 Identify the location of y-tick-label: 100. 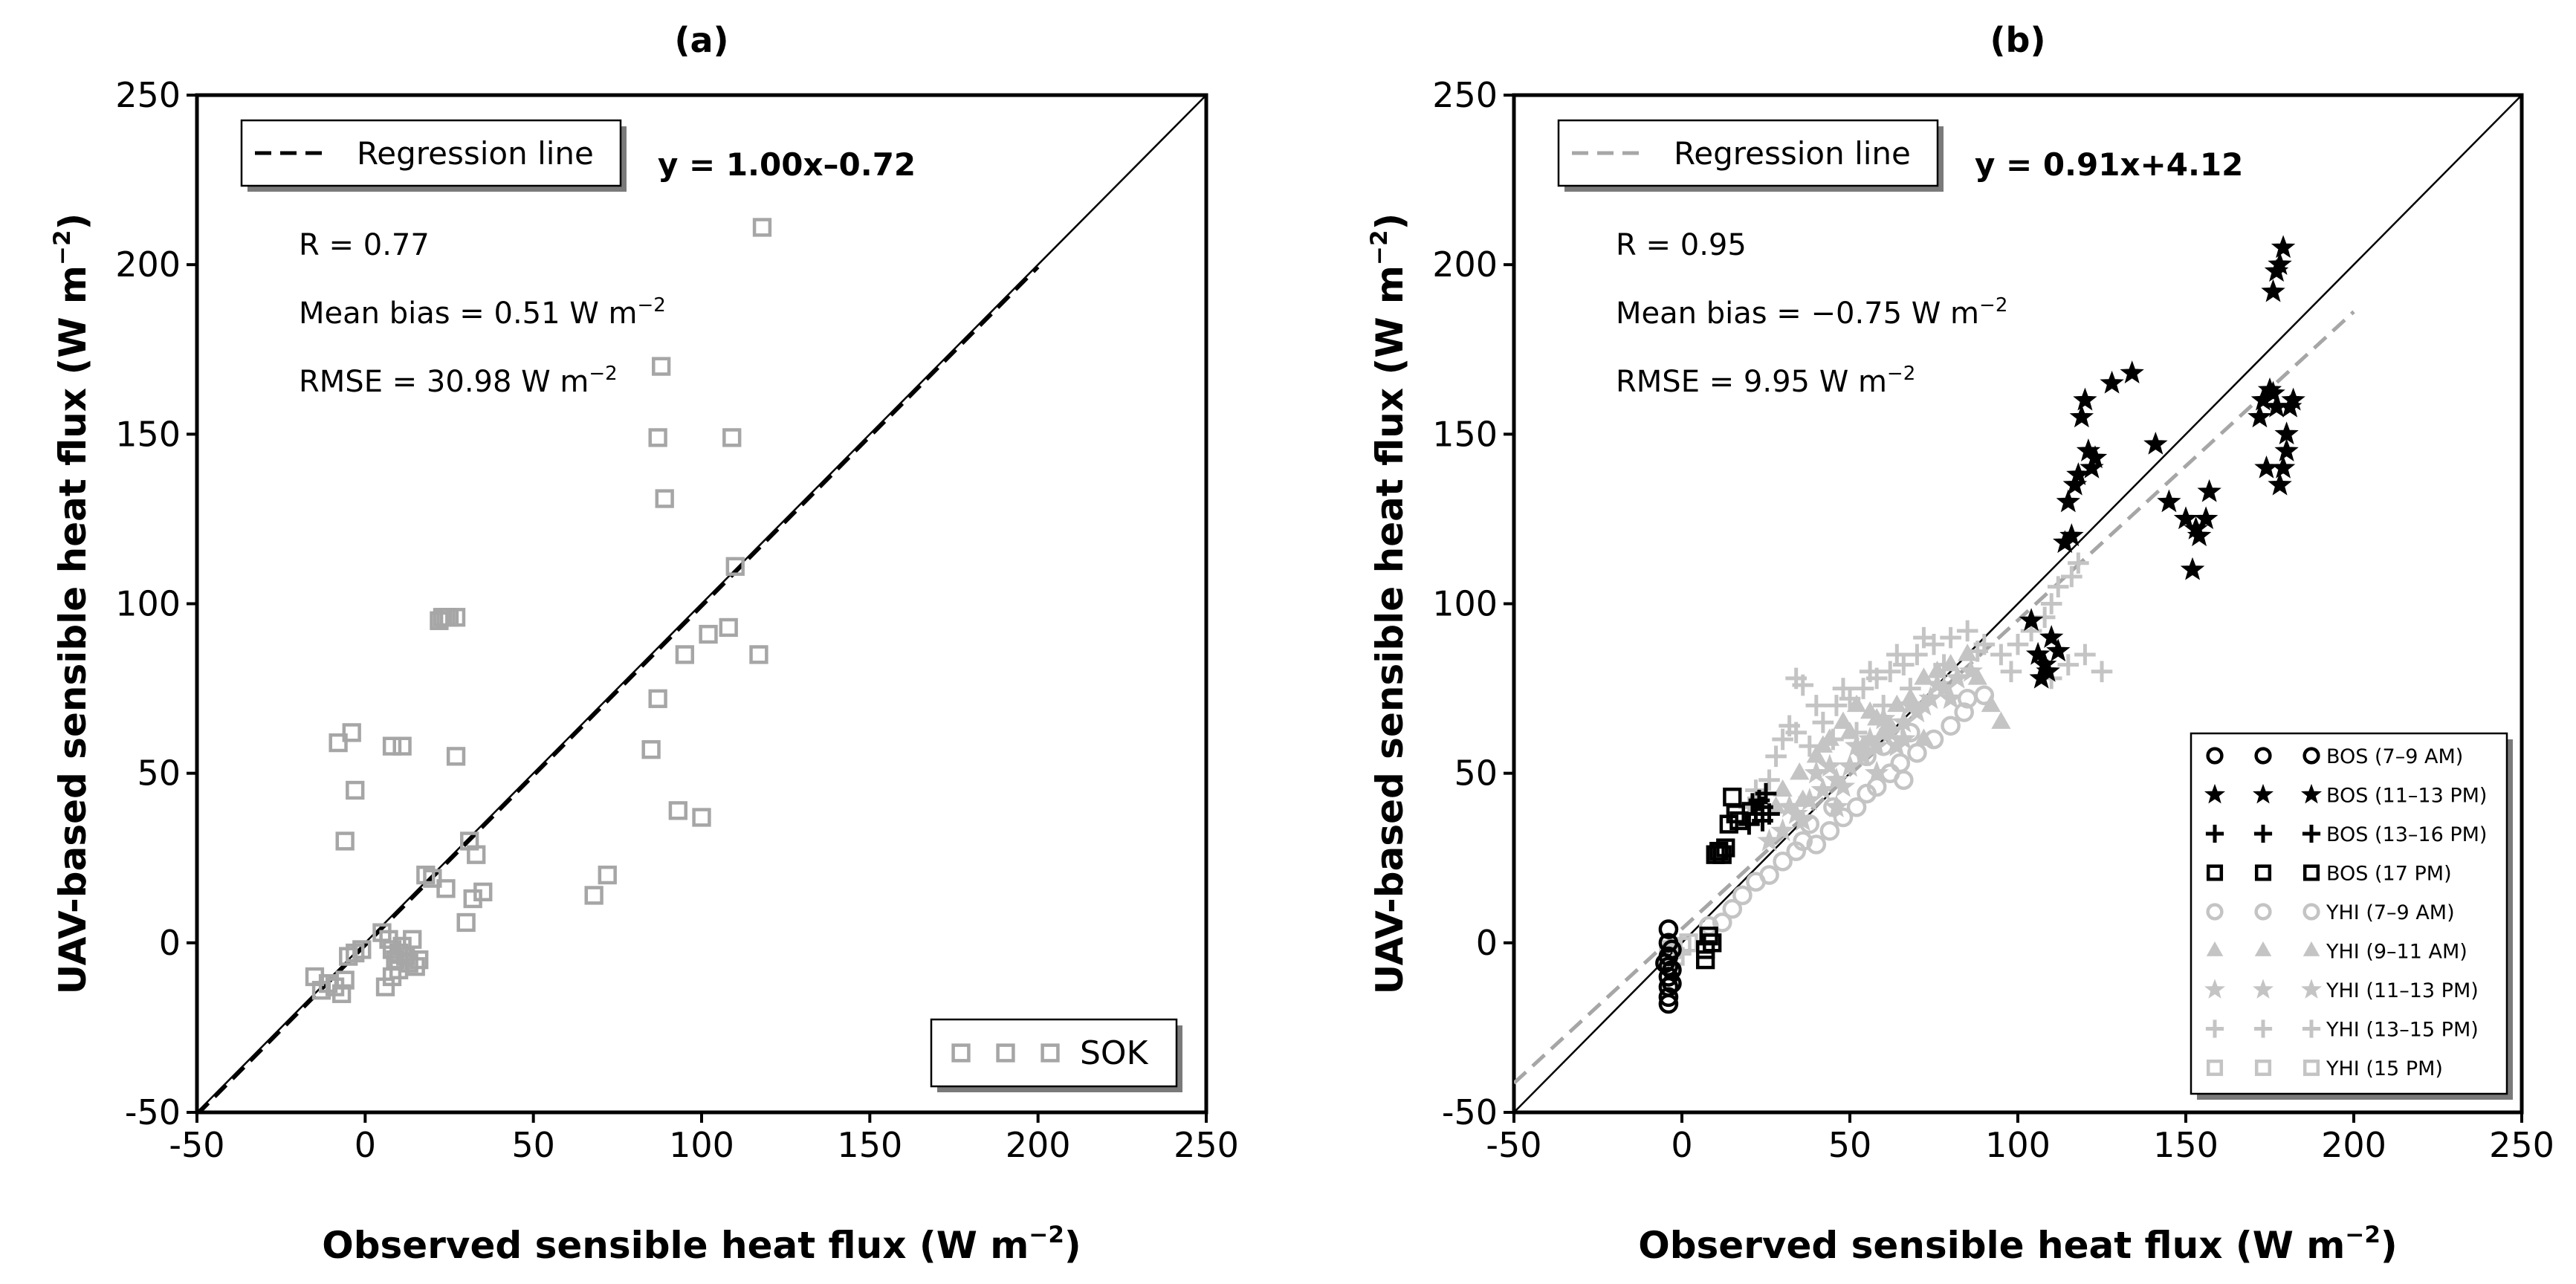
(1465, 604).